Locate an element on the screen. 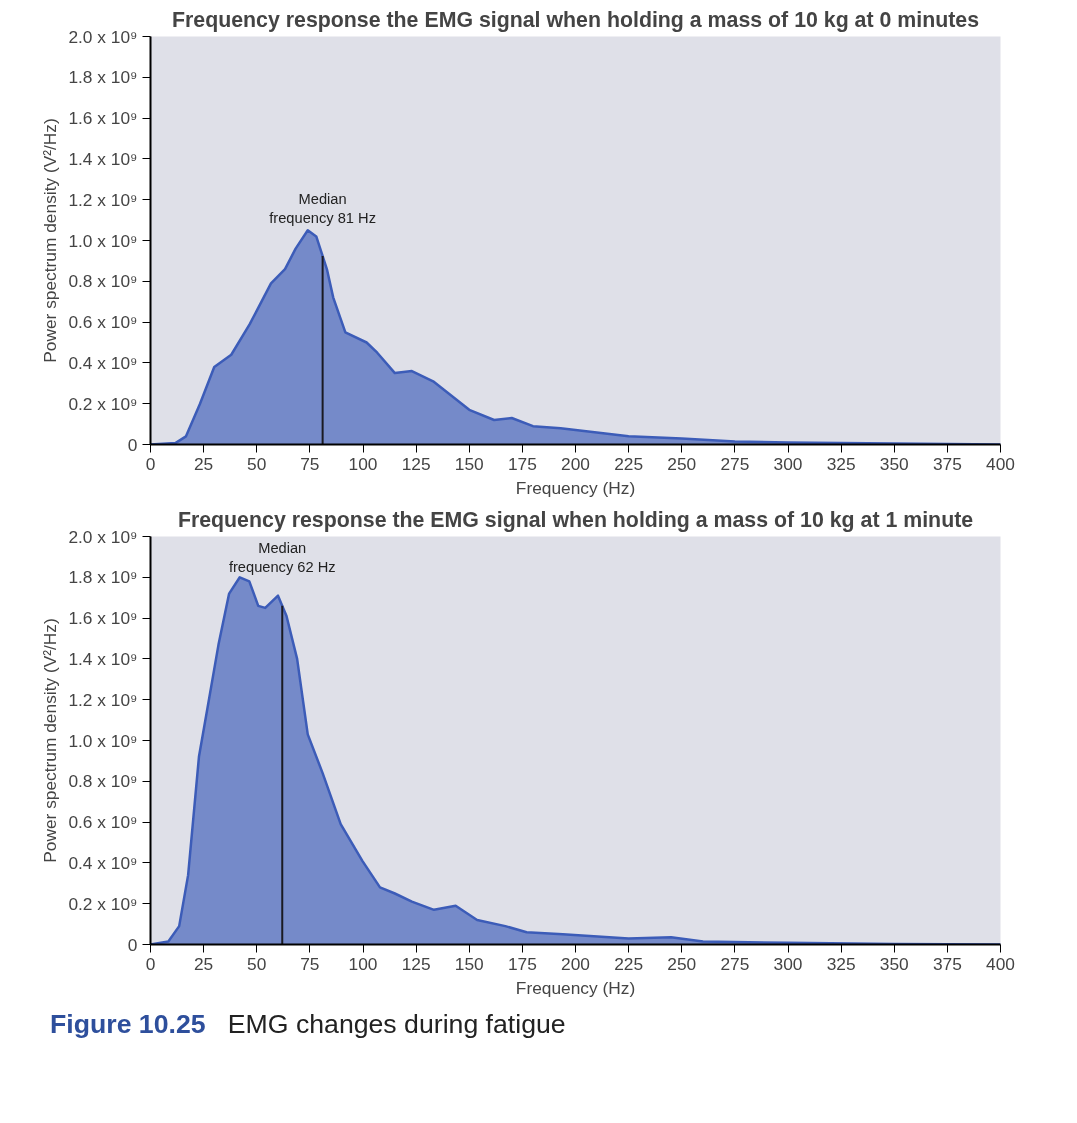 Image resolution: width=1077 pixels, height=1123 pixels. chart-title: Frequency response the EMG signal when holding a mass of 10 kg at 0 minutes is located at coordinates (575, 19).